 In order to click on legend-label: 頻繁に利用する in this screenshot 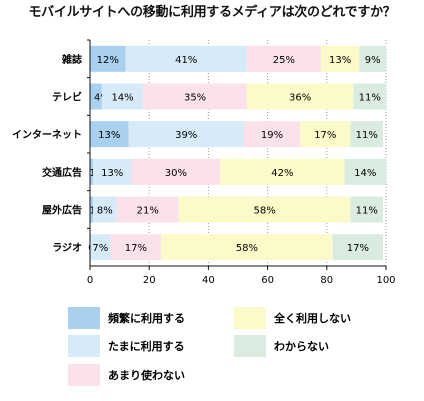, I will do `click(146, 318)`.